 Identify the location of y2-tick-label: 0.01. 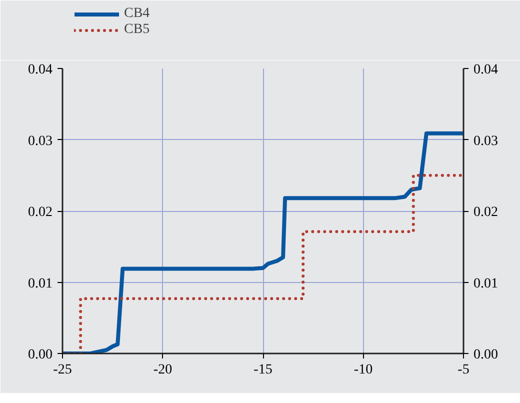
(486, 284).